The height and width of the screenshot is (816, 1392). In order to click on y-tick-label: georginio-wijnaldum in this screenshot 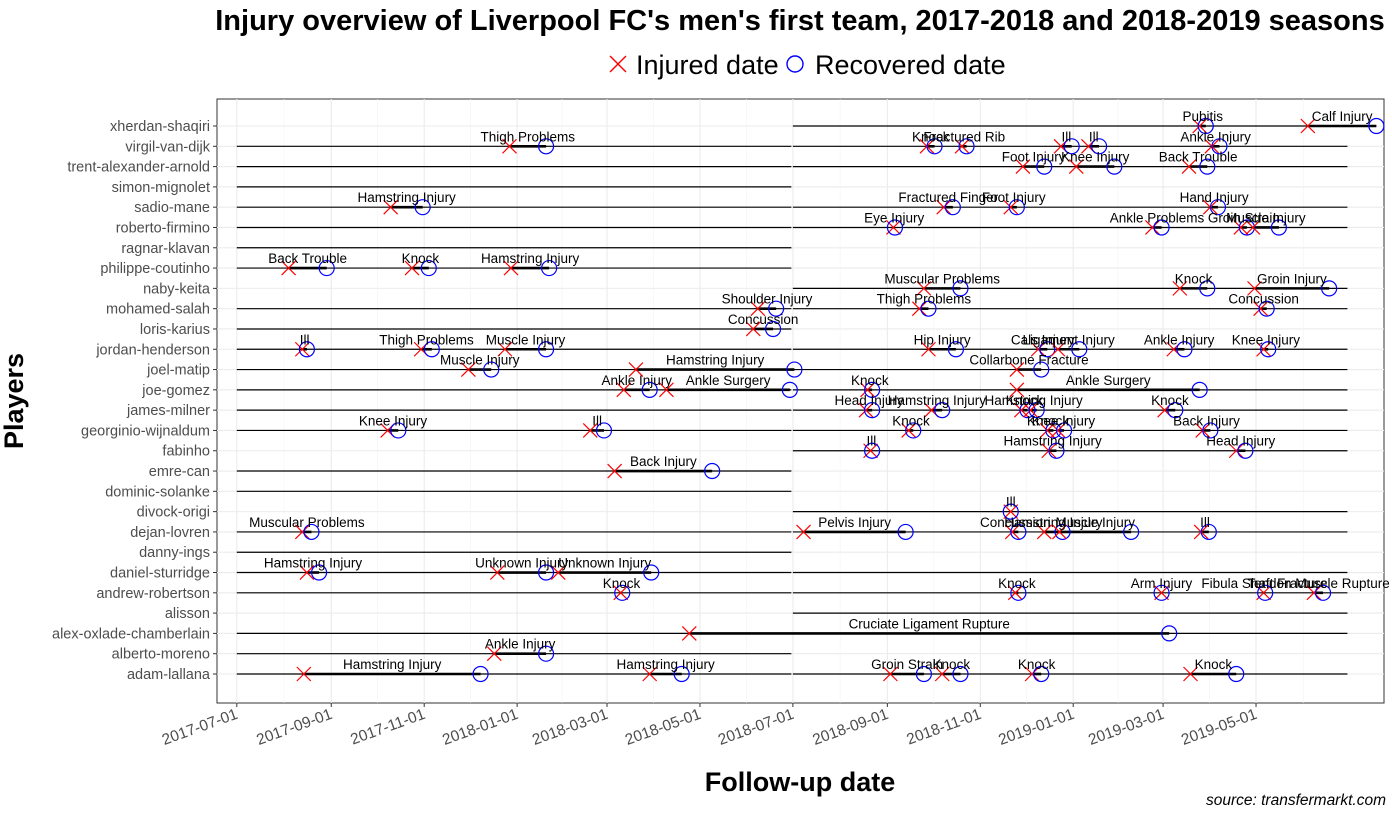, I will do `click(145, 431)`.